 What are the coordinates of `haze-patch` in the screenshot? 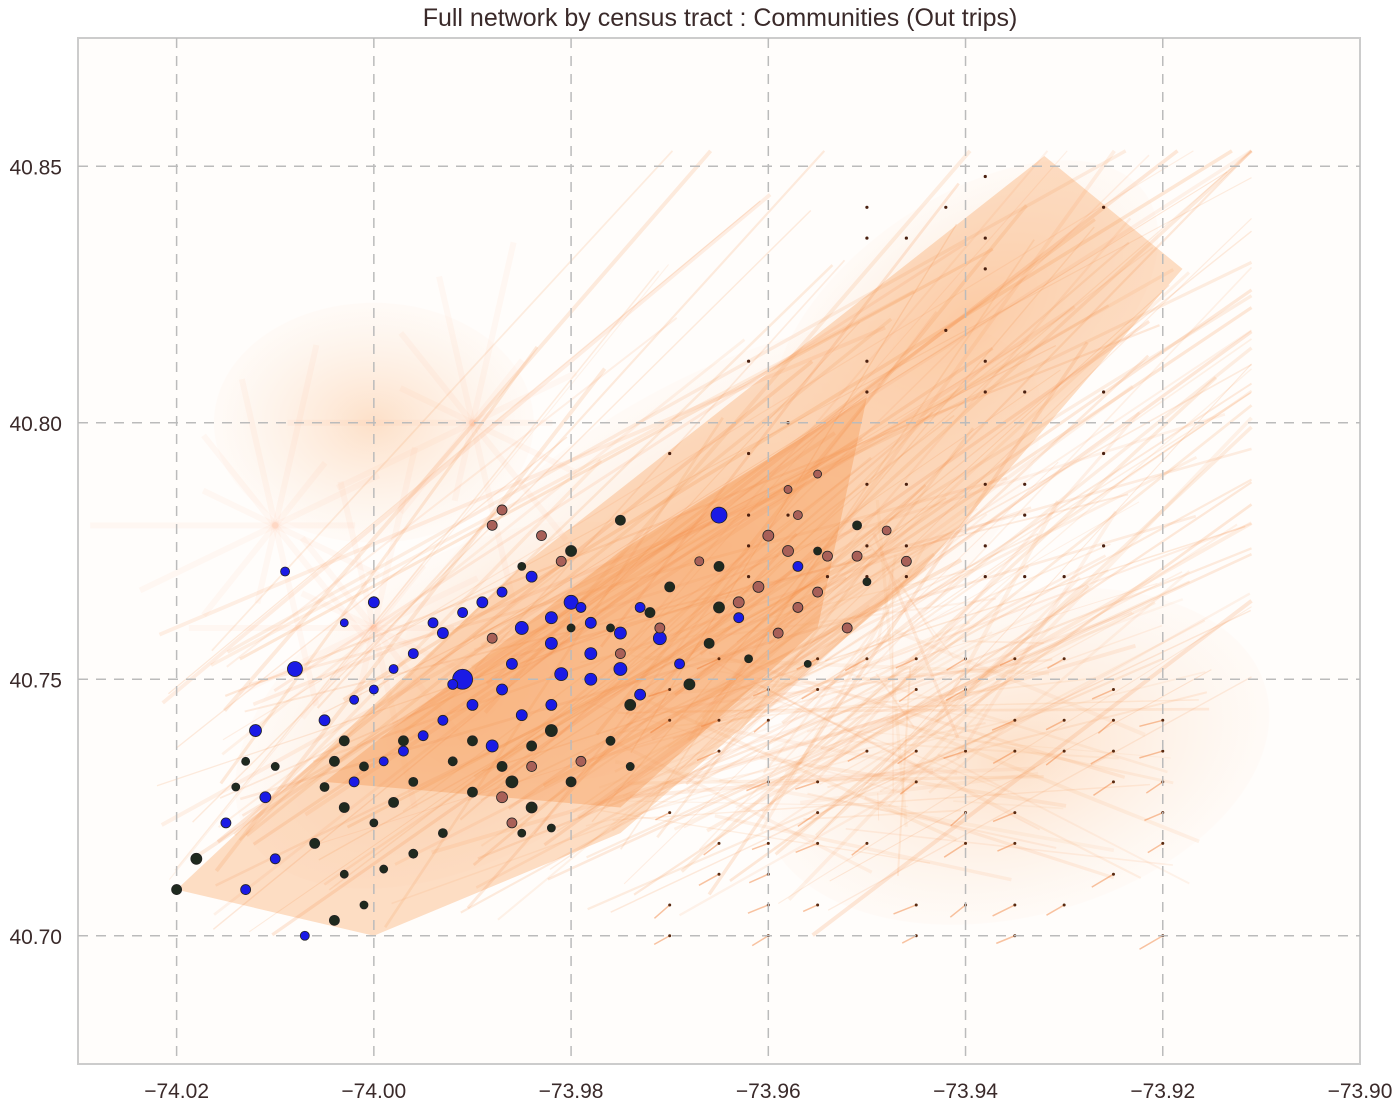 It's located at (1015, 756).